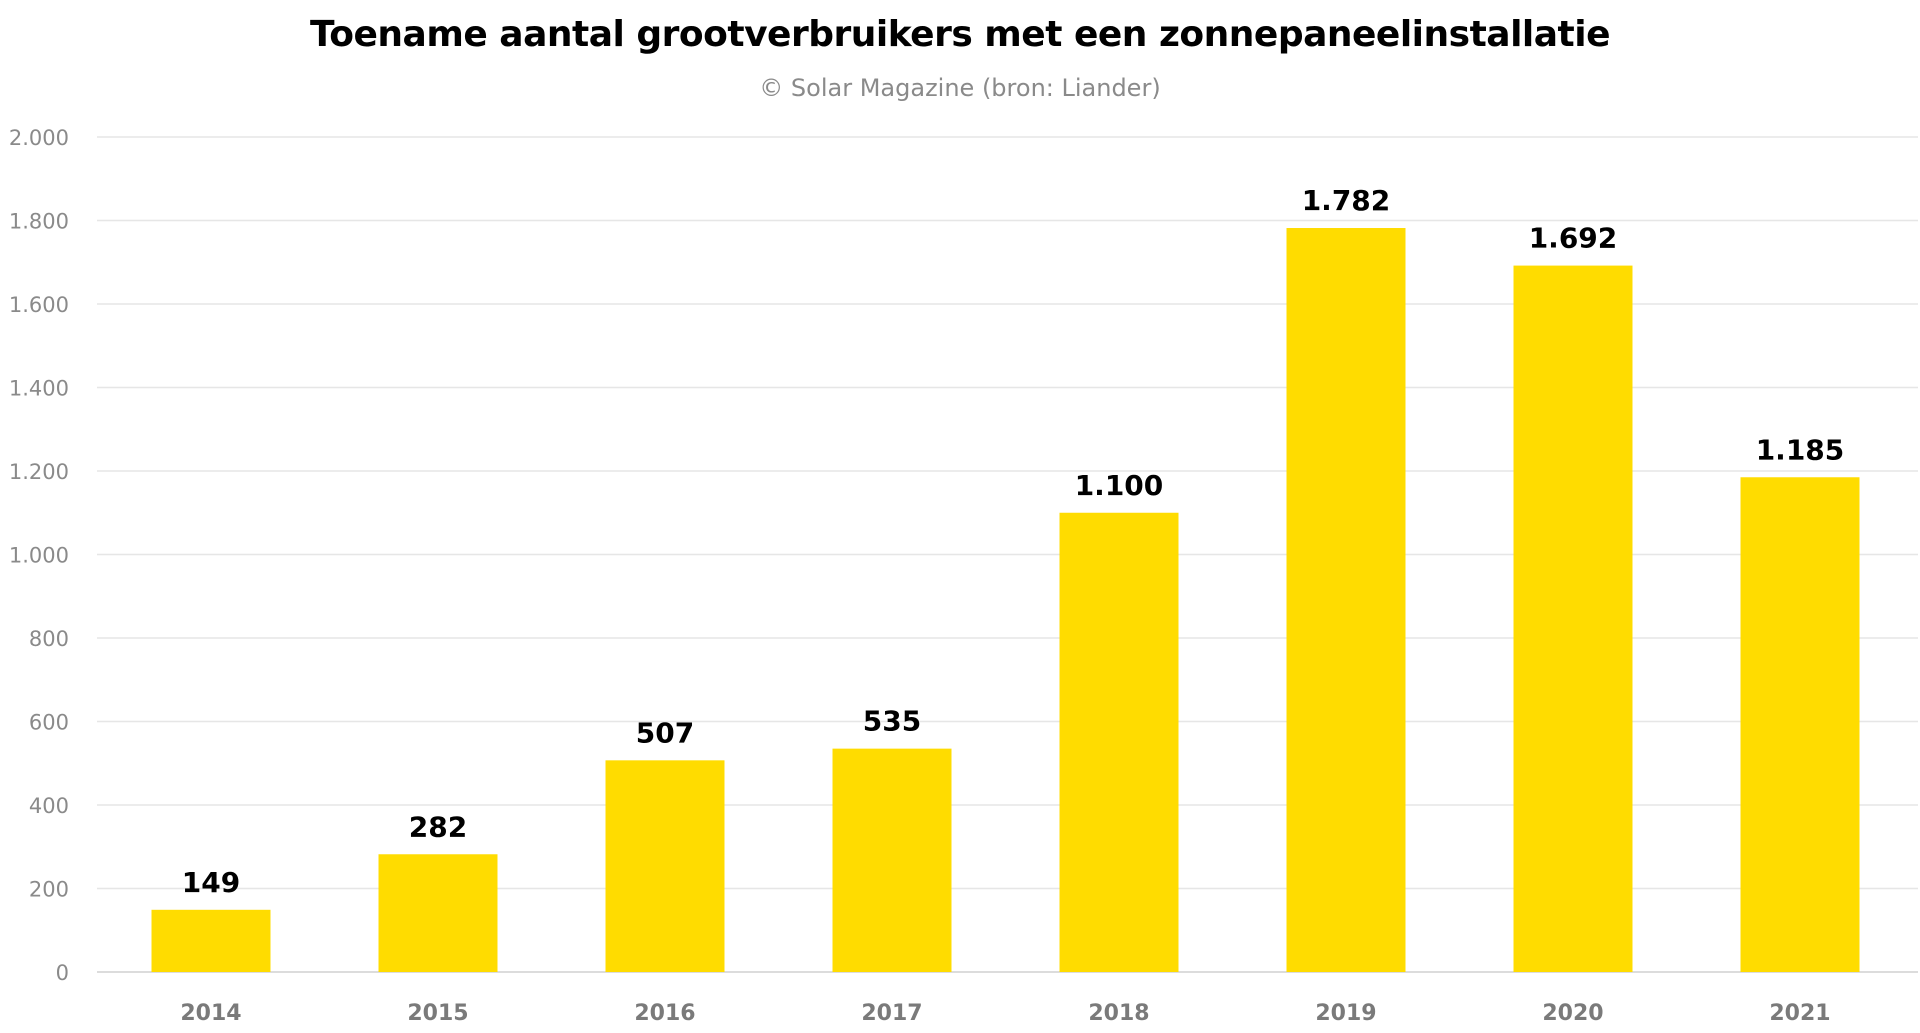 This screenshot has width=1920, height=1033. What do you see at coordinates (49, 806) in the screenshot?
I see `y-tick-label: 400` at bounding box center [49, 806].